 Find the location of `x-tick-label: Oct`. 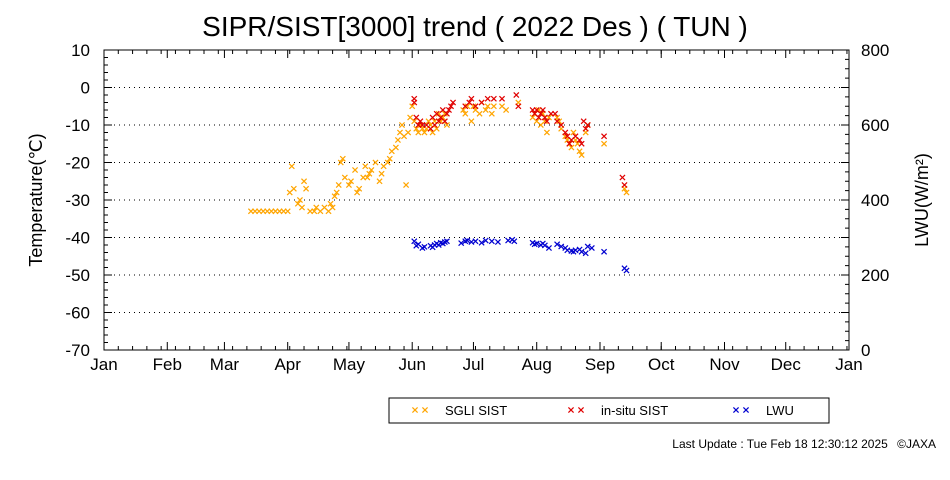

x-tick-label: Oct is located at coordinates (661, 364).